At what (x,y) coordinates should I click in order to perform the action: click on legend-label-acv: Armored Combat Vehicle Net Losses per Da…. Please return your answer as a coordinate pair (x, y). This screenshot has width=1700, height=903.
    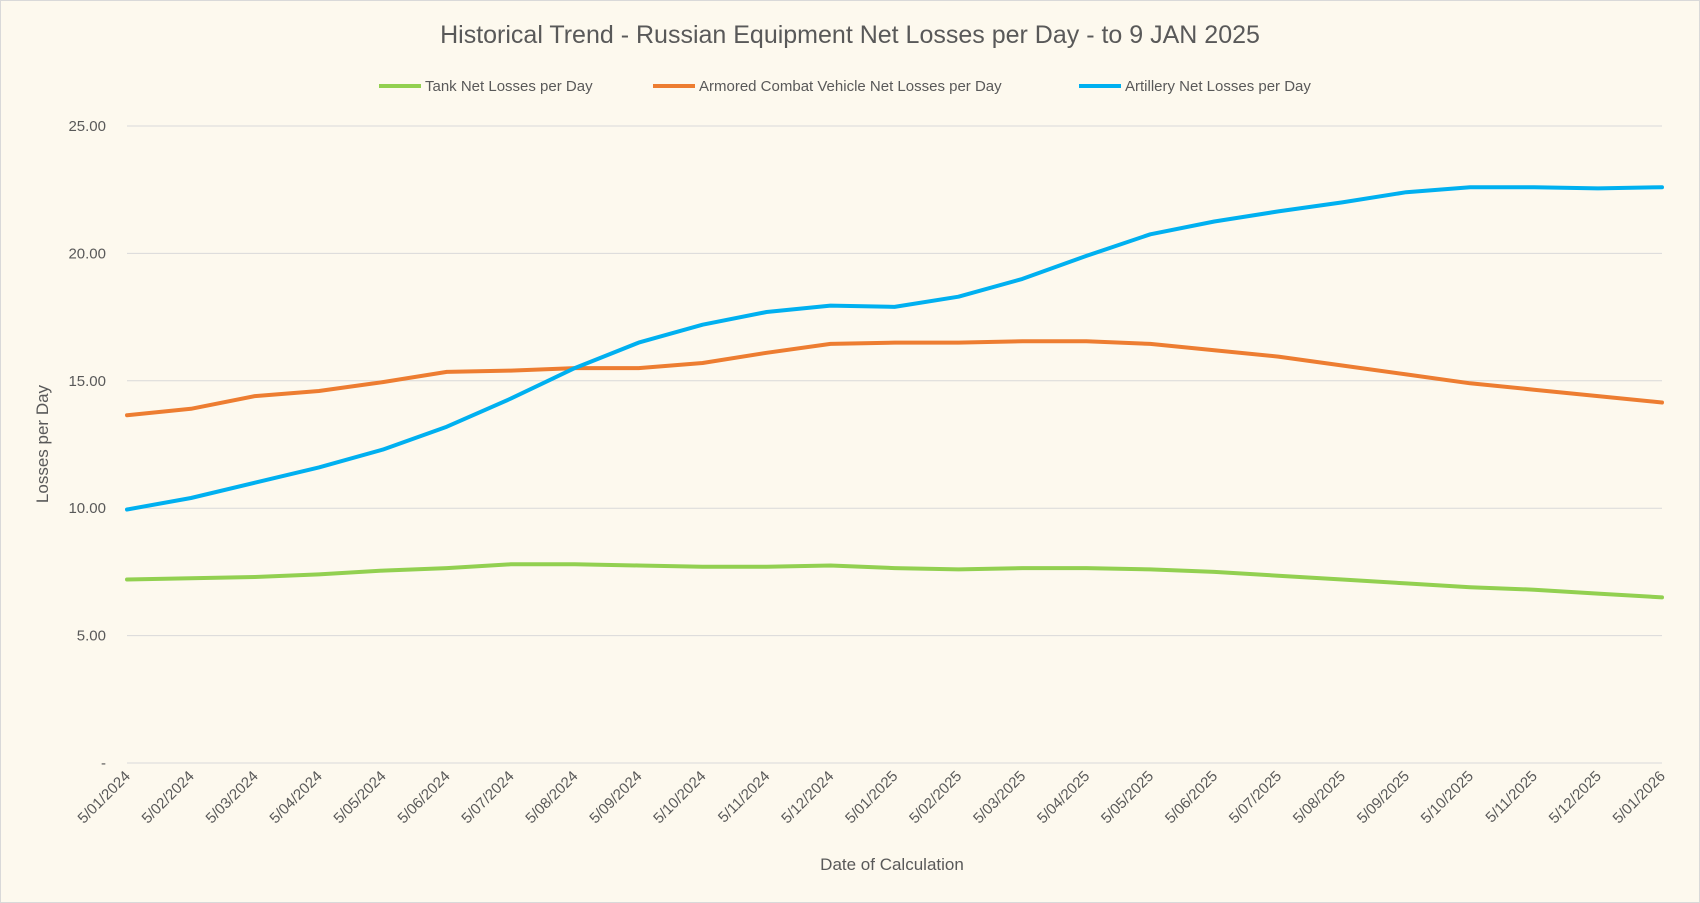
    Looking at the image, I should click on (850, 86).